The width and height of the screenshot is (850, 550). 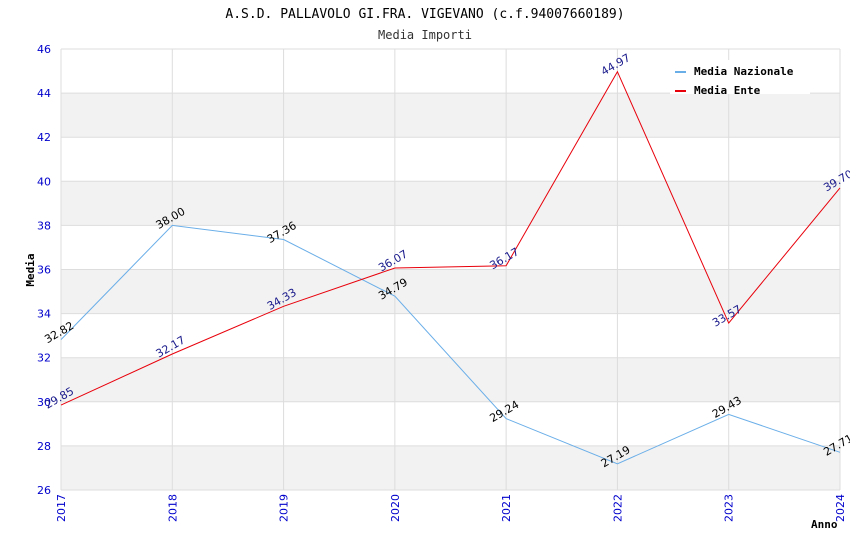 What do you see at coordinates (44, 490) in the screenshot?
I see `y-tick-label: 26` at bounding box center [44, 490].